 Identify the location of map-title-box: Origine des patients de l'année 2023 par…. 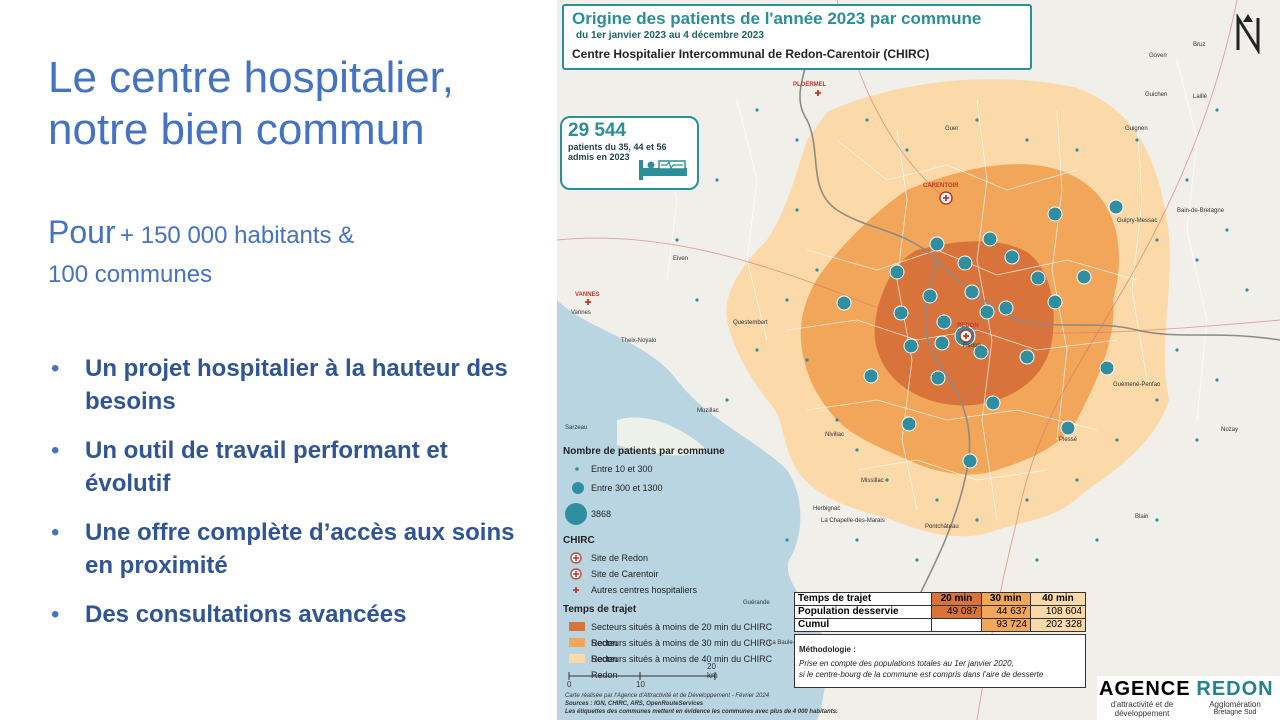
(797, 37).